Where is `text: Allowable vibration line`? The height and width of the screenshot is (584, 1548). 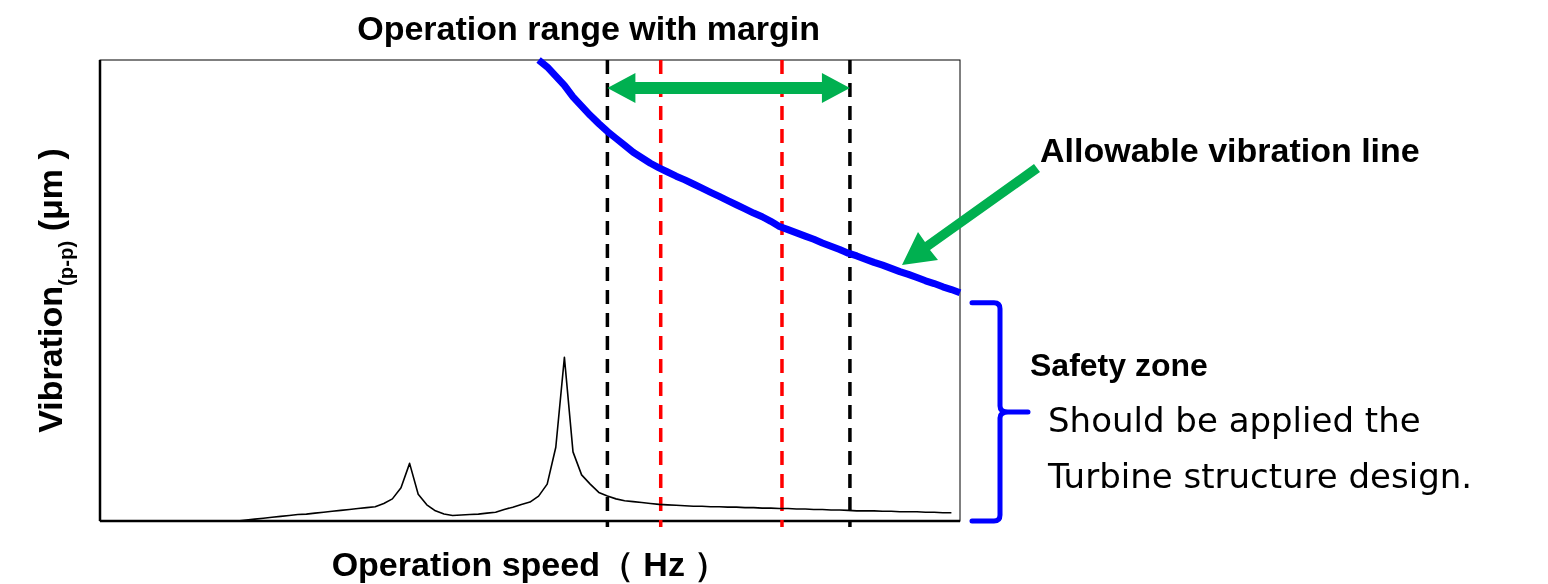 text: Allowable vibration line is located at coordinates (1230, 150).